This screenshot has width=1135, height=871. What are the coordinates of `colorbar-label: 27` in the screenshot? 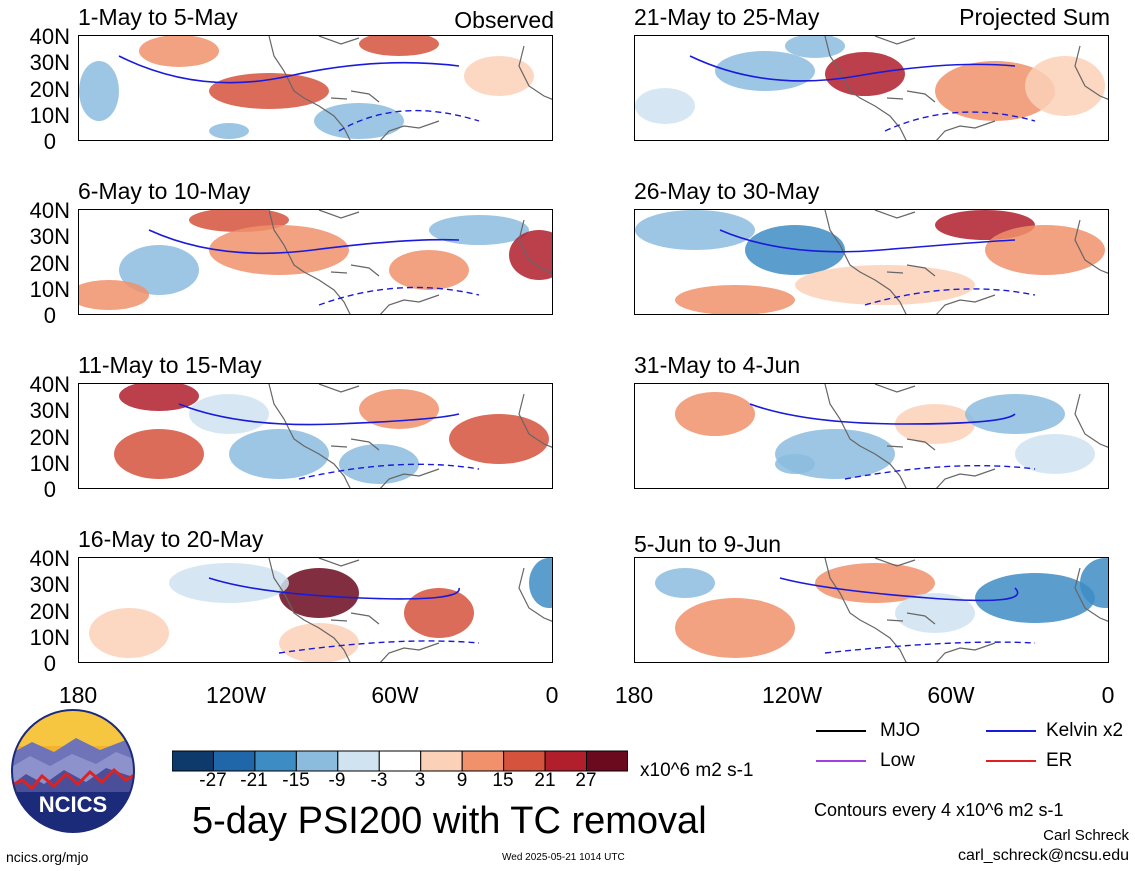 It's located at (586, 780).